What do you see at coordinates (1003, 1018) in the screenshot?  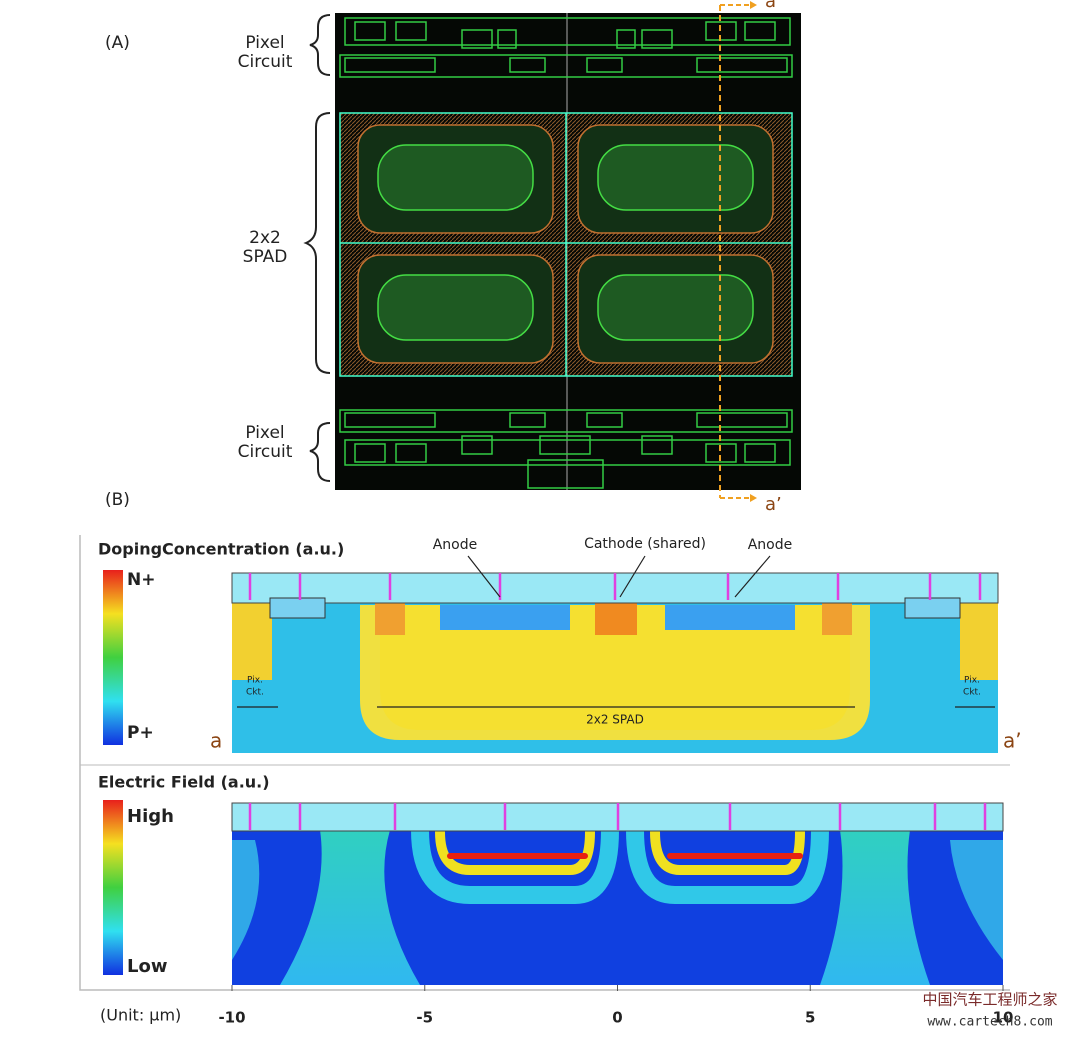 I see `tick-label: 10` at bounding box center [1003, 1018].